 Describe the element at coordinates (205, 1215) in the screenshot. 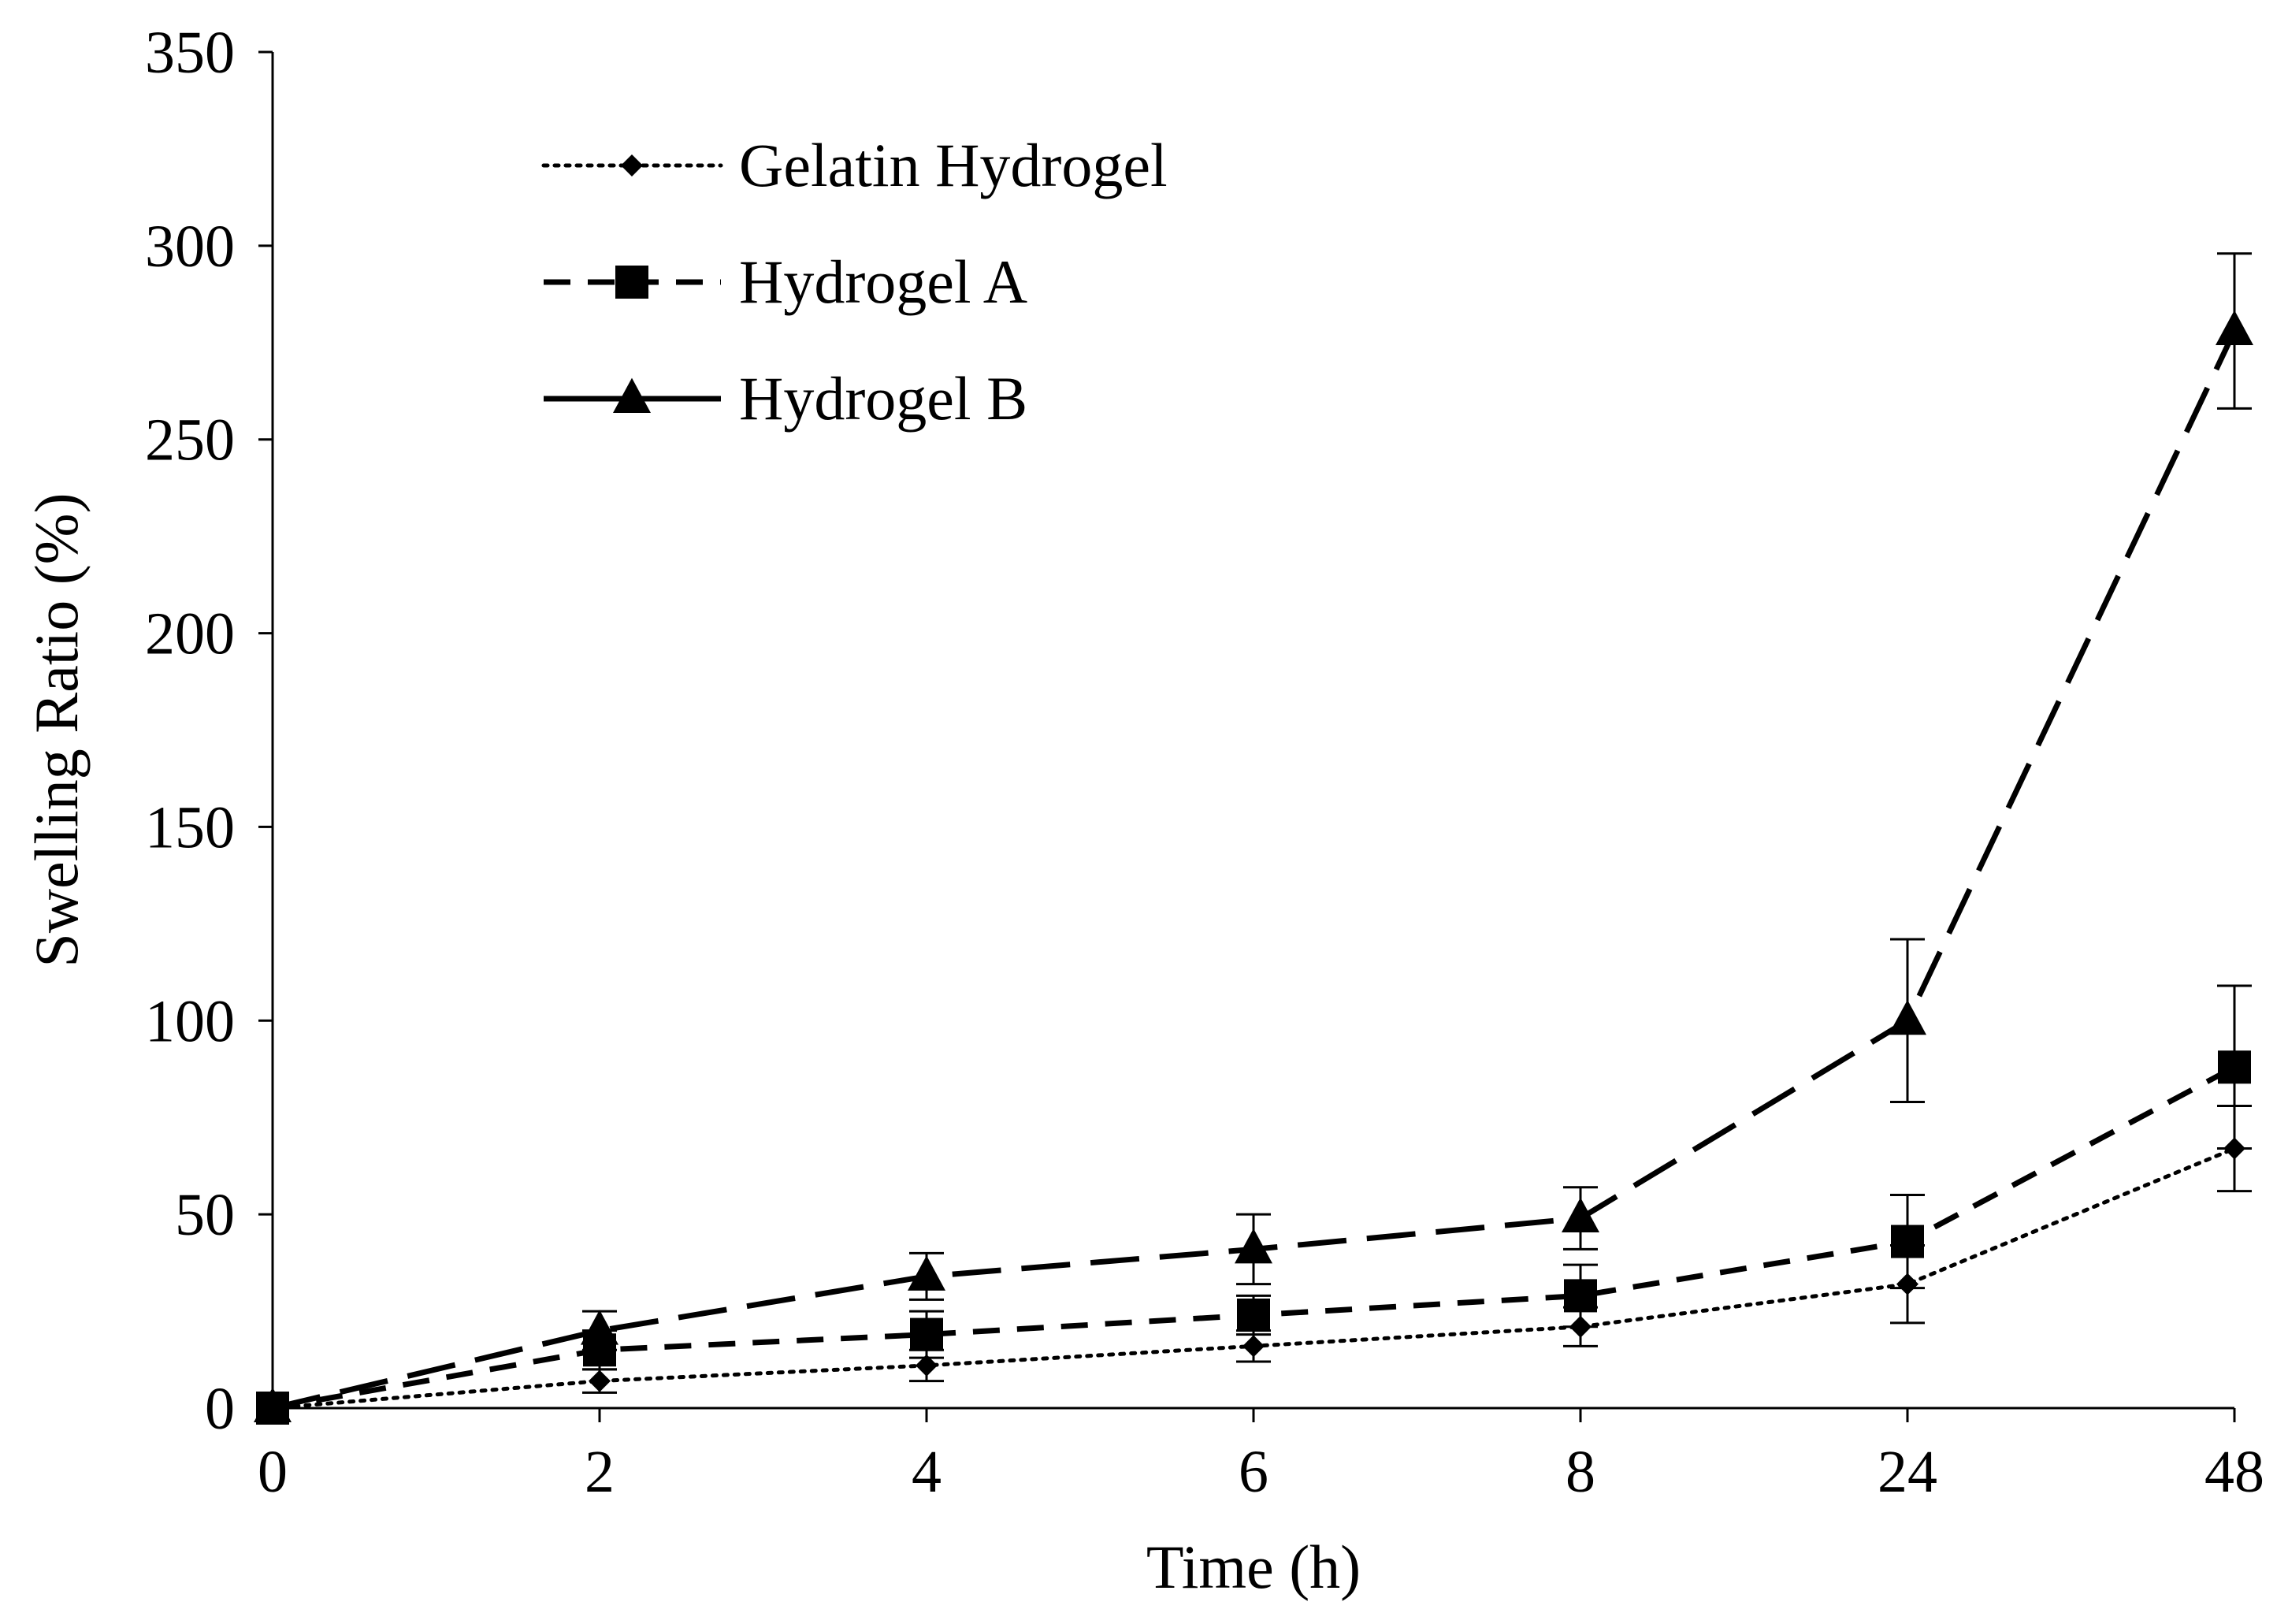

I see `y-tick-label: 50` at that location.